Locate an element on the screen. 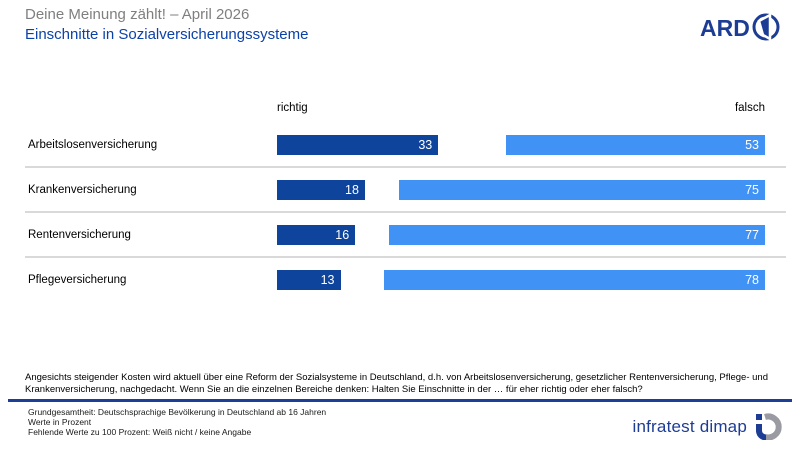  bar-richtig: 33 is located at coordinates (358, 145).